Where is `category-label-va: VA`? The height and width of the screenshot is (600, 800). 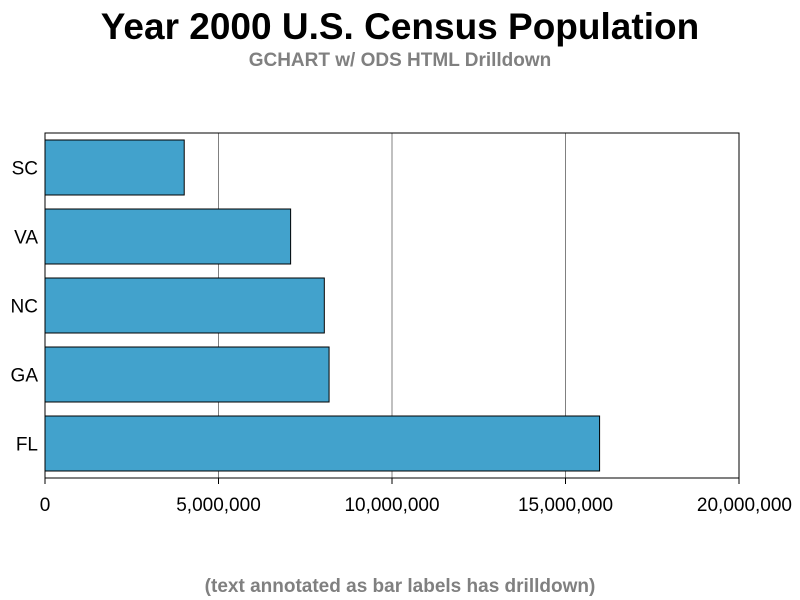
category-label-va: VA is located at coordinates (26, 238).